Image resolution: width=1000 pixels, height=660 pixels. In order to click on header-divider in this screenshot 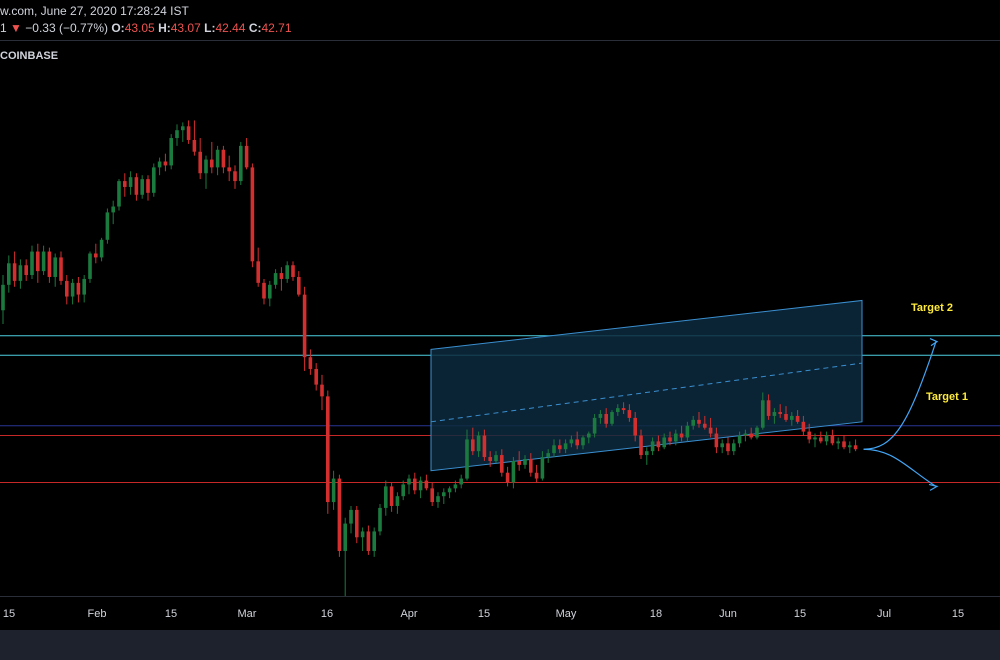, I will do `click(500, 40)`.